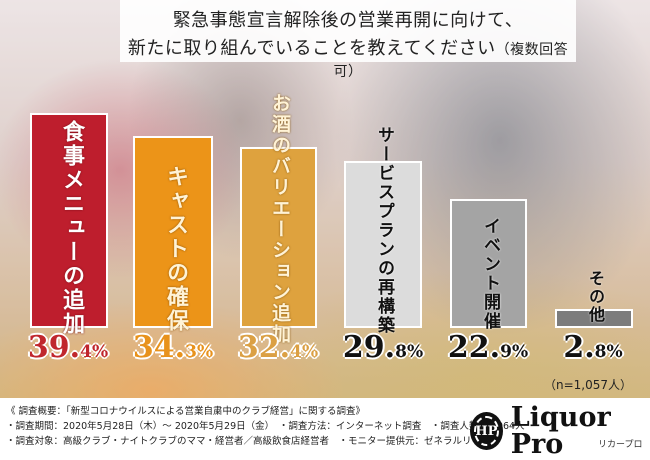 This screenshot has height=460, width=650. I want to click on sample-size: （n=1,057人）, so click(587, 385).